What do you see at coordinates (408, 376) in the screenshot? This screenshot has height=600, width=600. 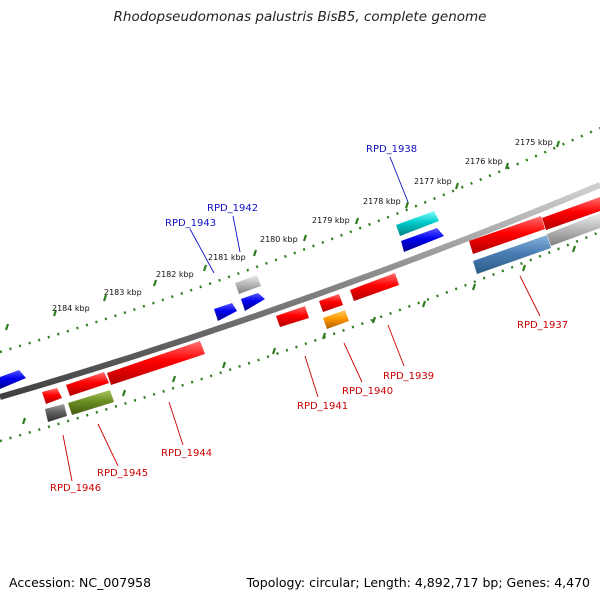 I see `gene-label-rpd-1939: RPD_1939` at bounding box center [408, 376].